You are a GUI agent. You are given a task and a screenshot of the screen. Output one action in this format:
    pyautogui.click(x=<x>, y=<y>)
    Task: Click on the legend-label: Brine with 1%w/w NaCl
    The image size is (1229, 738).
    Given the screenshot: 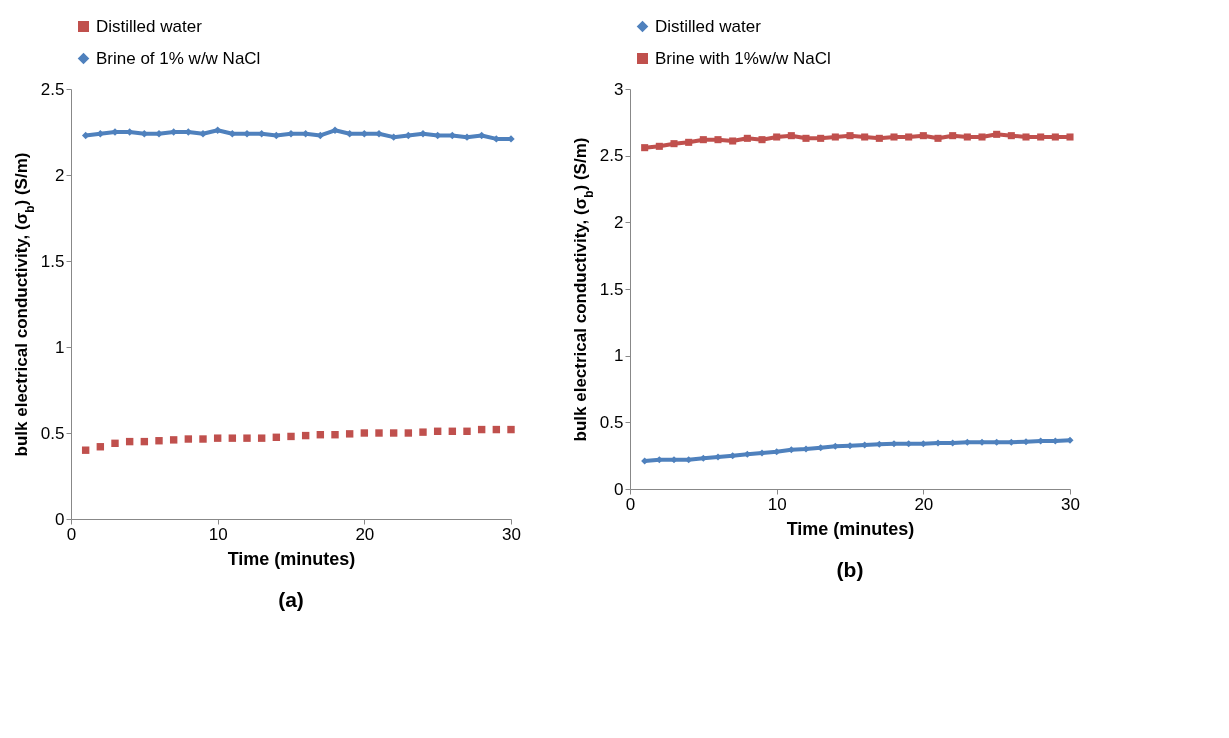 What is the action you would take?
    pyautogui.click(x=743, y=58)
    